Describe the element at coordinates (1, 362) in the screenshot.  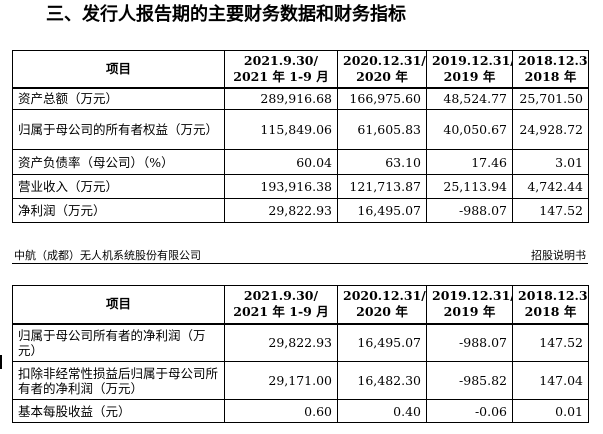
I see `page-edge-mark` at that location.